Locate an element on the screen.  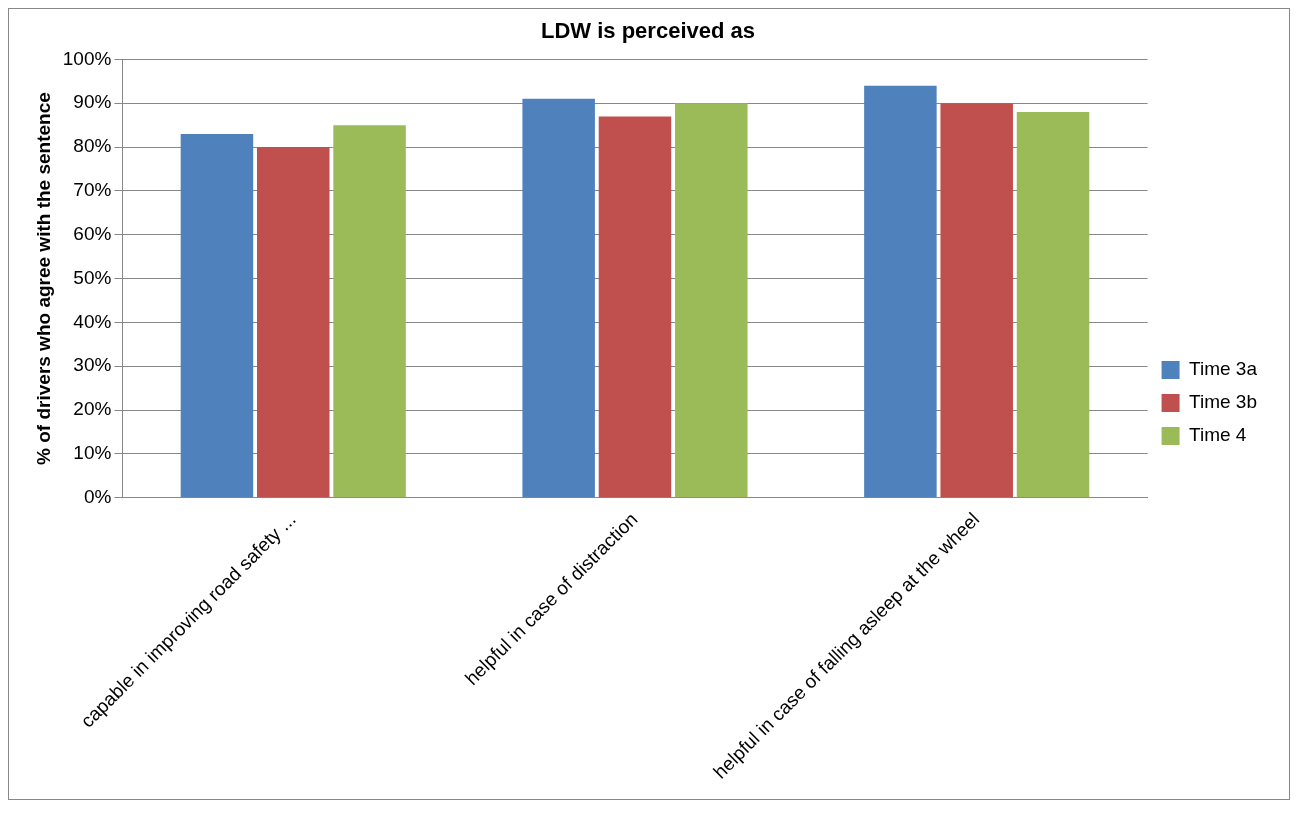
y-tick-label: 100% is located at coordinates (87, 58).